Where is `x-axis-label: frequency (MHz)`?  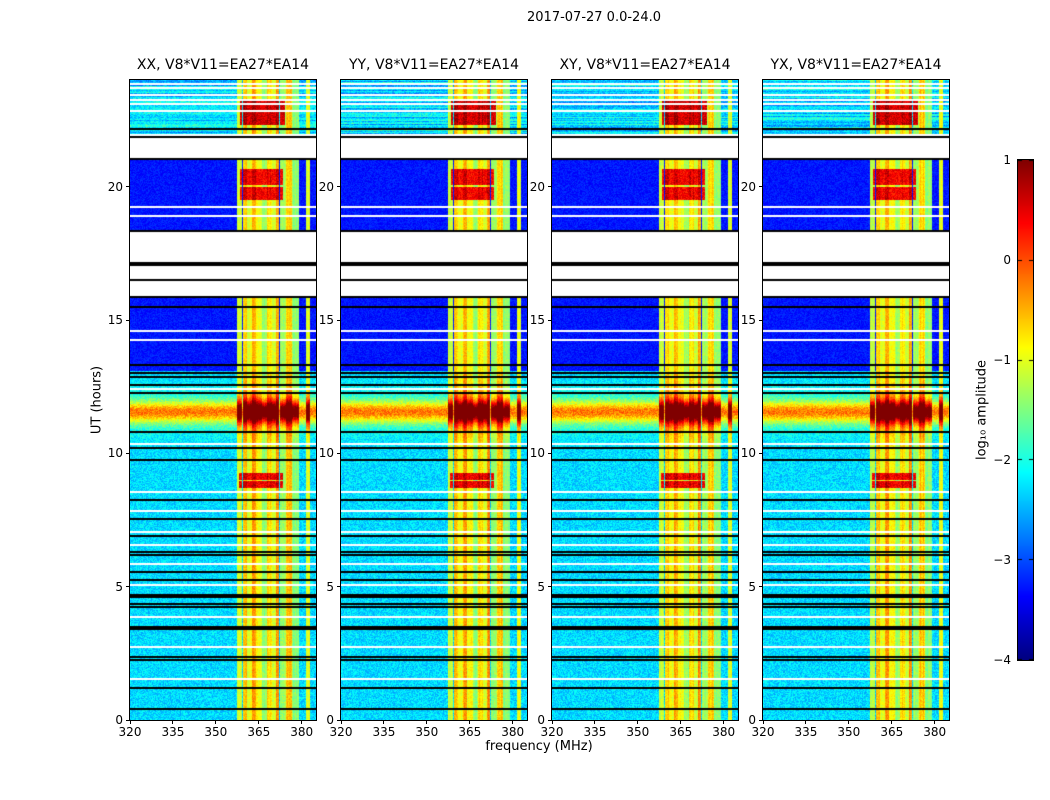 x-axis-label: frequency (MHz) is located at coordinates (539, 746).